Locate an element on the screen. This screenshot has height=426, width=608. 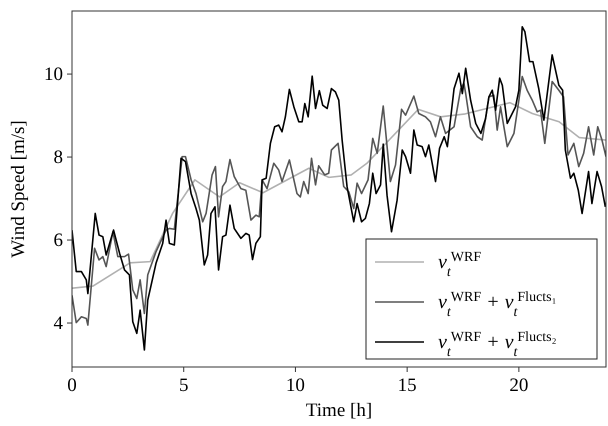
x-tick-label: 10 is located at coordinates (295, 385).